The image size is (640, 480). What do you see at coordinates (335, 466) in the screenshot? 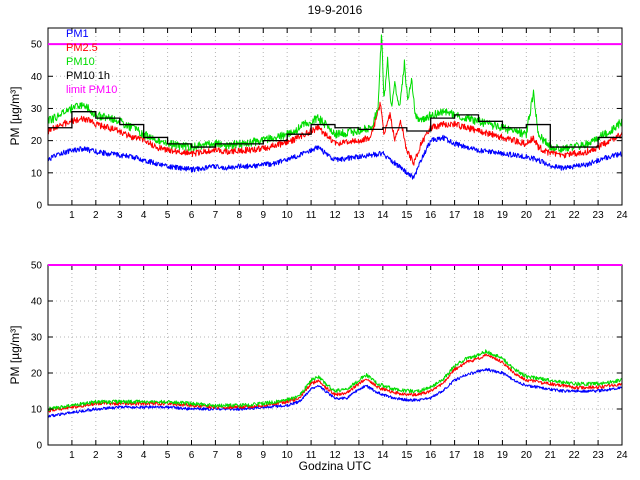
I see `x-axis-label: Godzina UTC` at bounding box center [335, 466].